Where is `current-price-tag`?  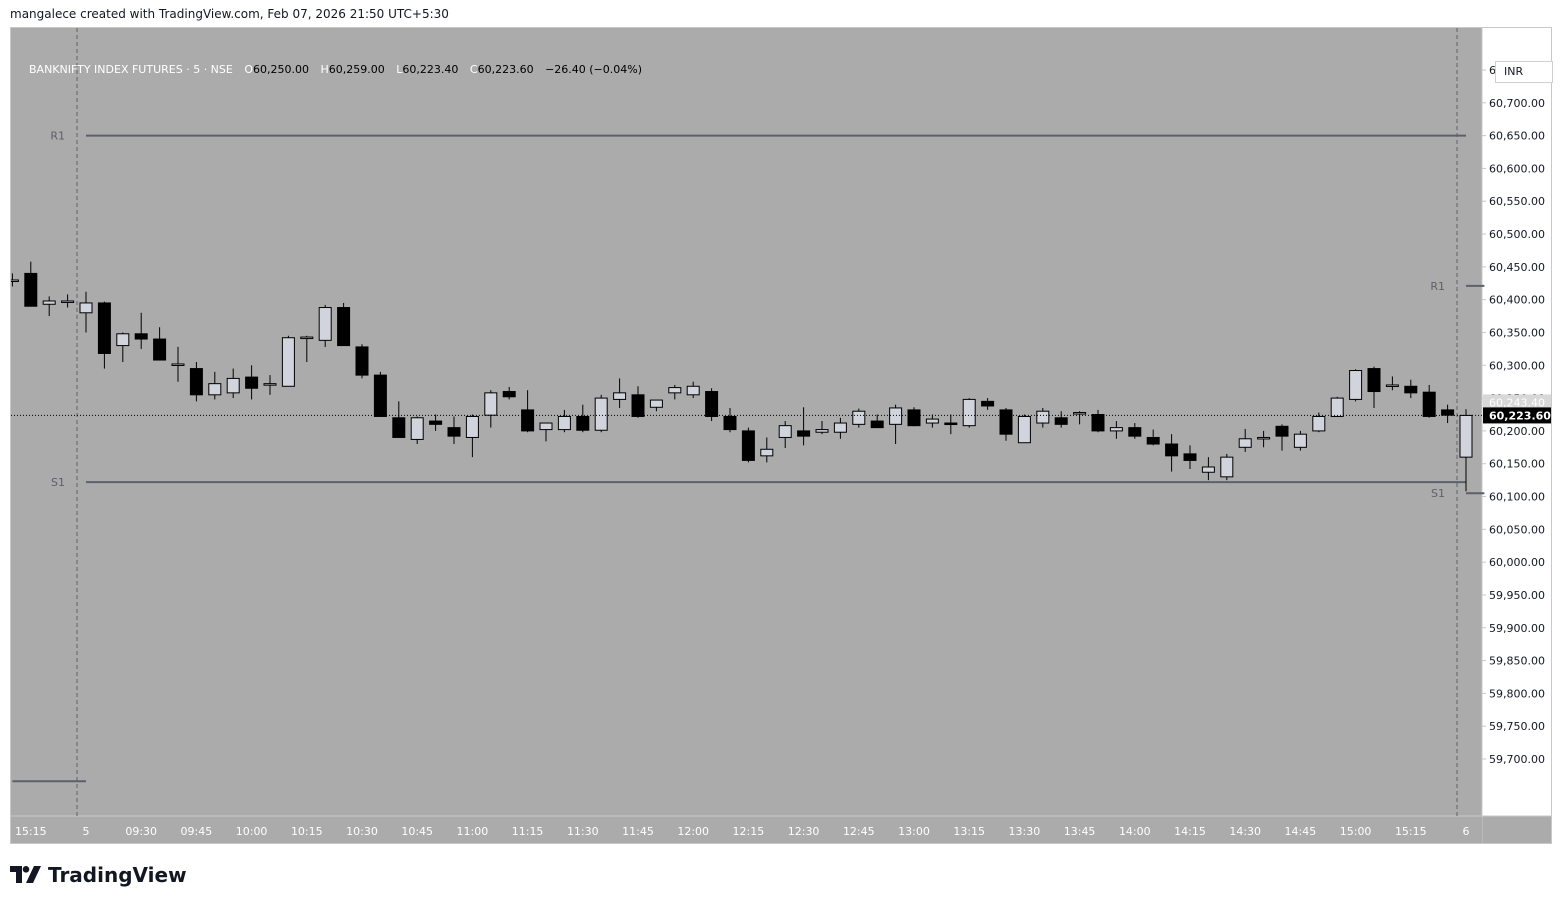 current-price-tag is located at coordinates (1517, 415).